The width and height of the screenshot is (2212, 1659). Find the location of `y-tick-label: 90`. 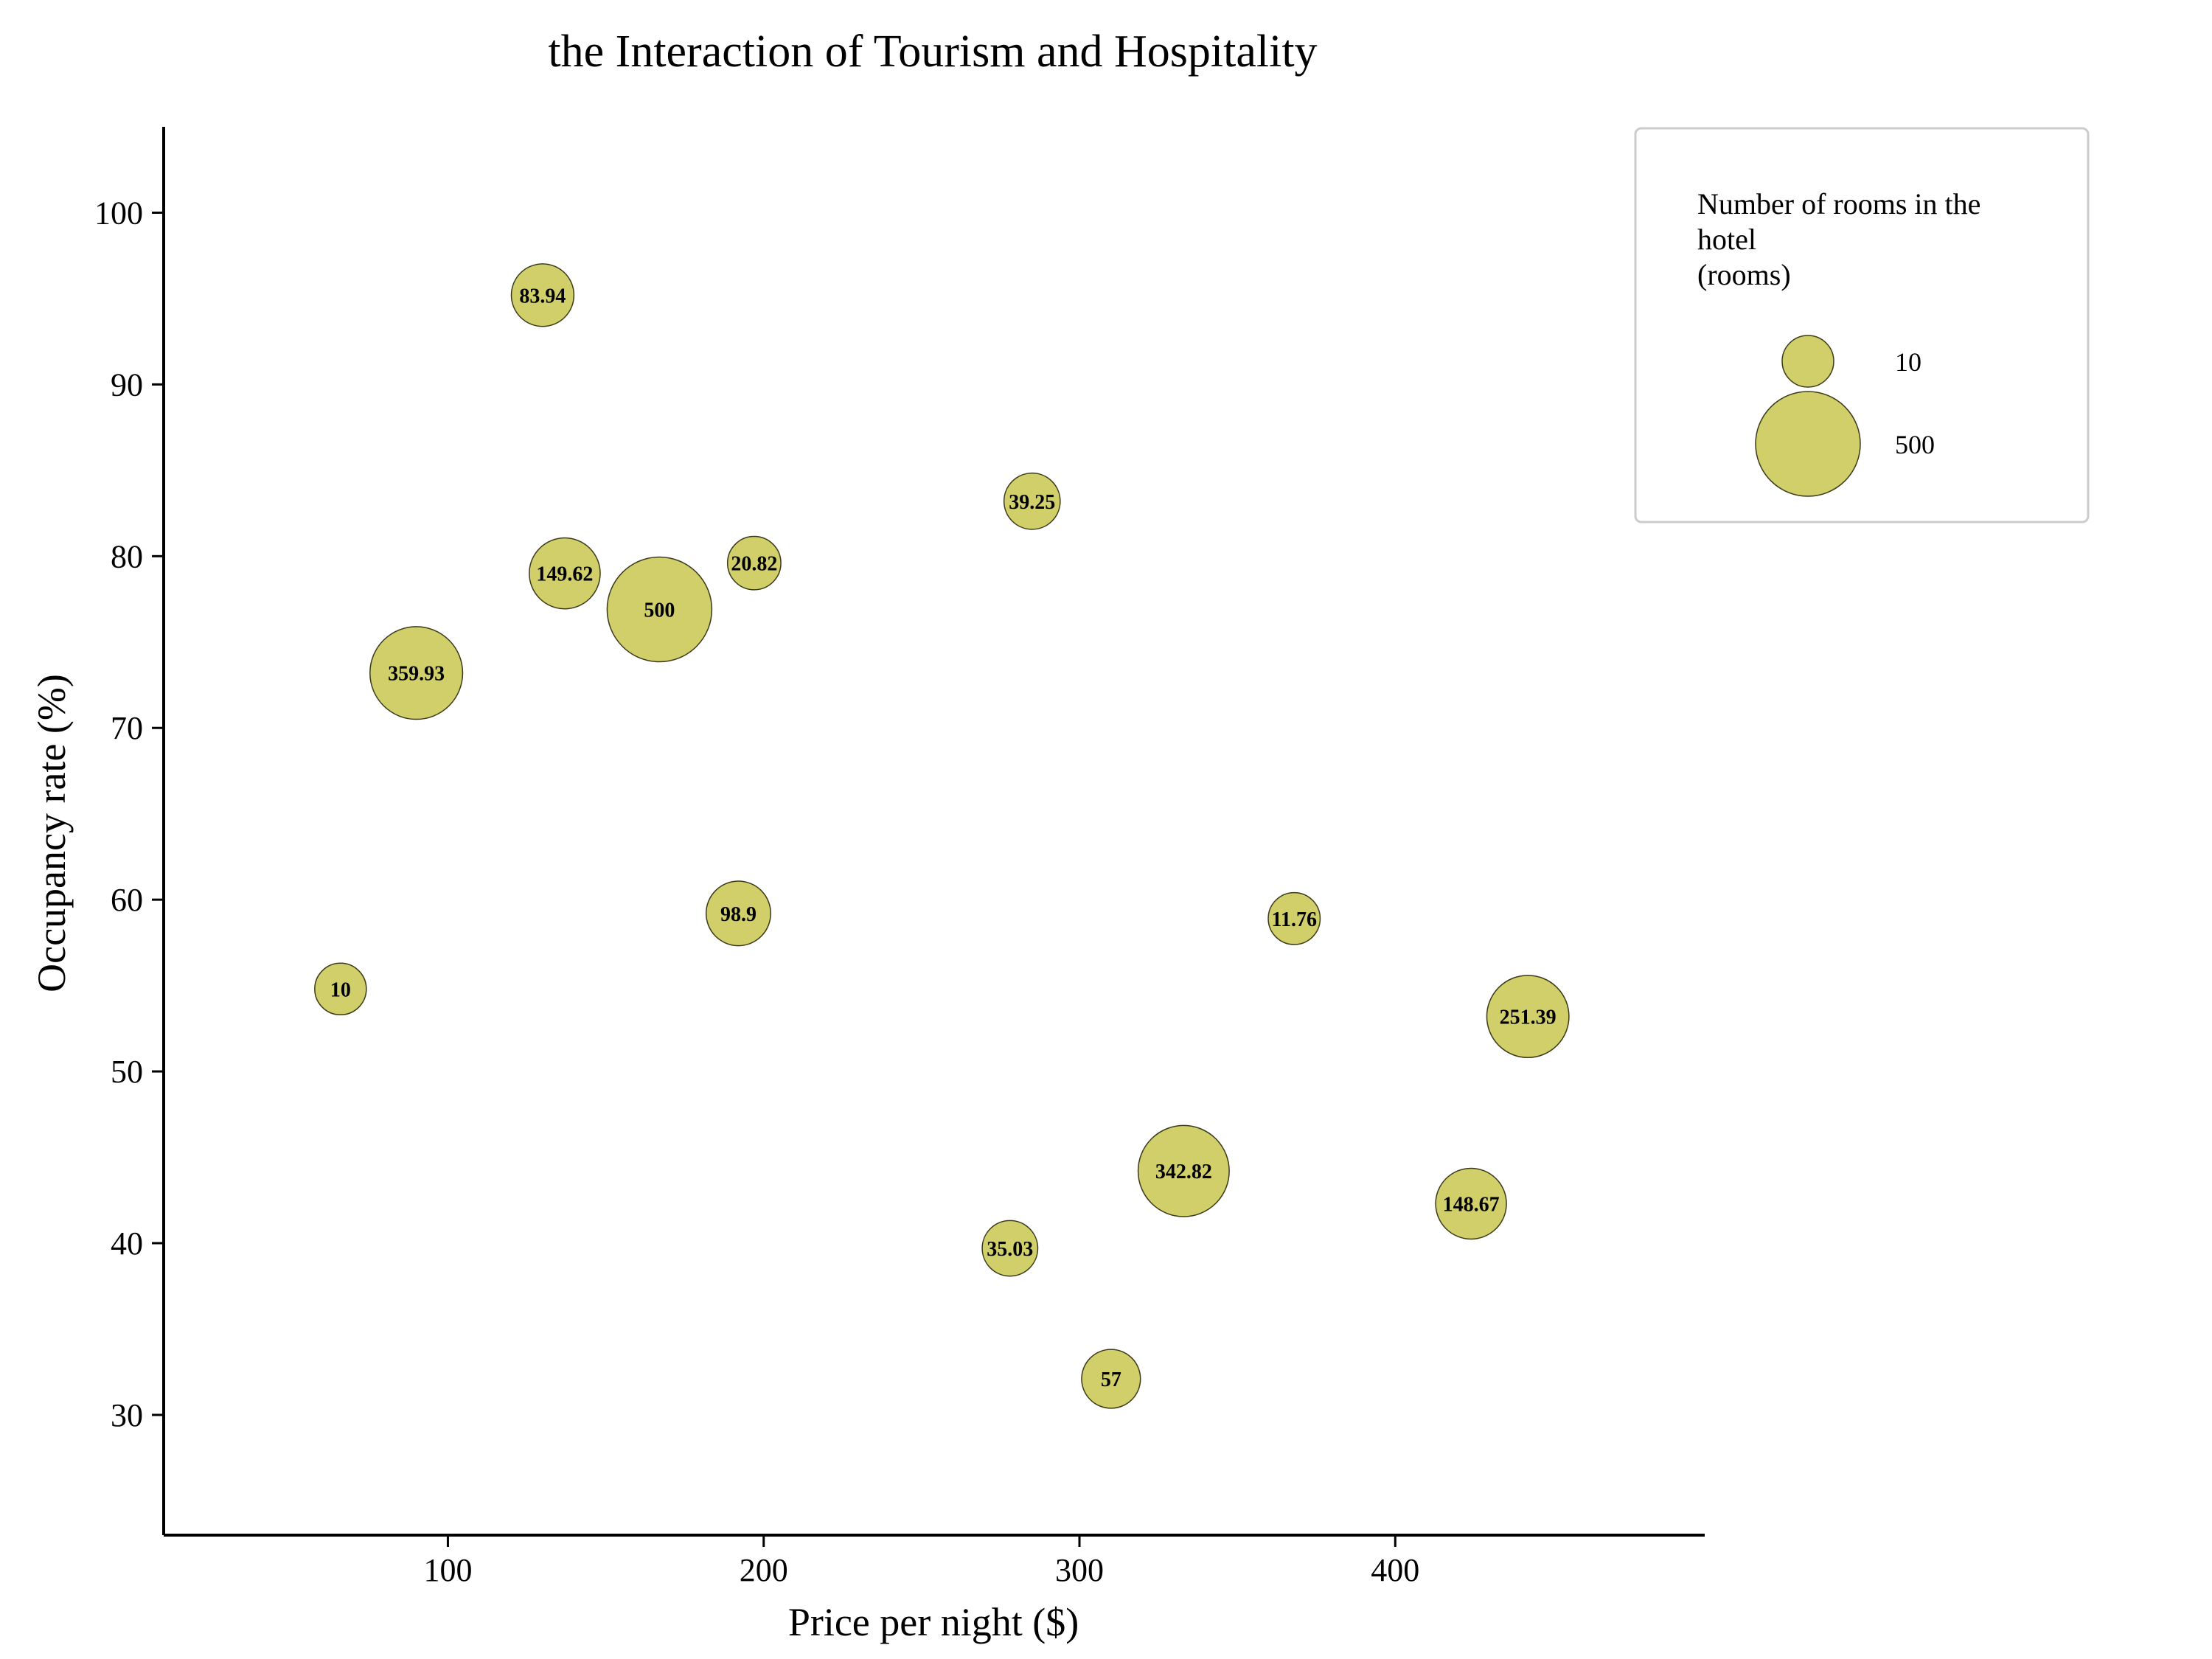

y-tick-label: 90 is located at coordinates (127, 384).